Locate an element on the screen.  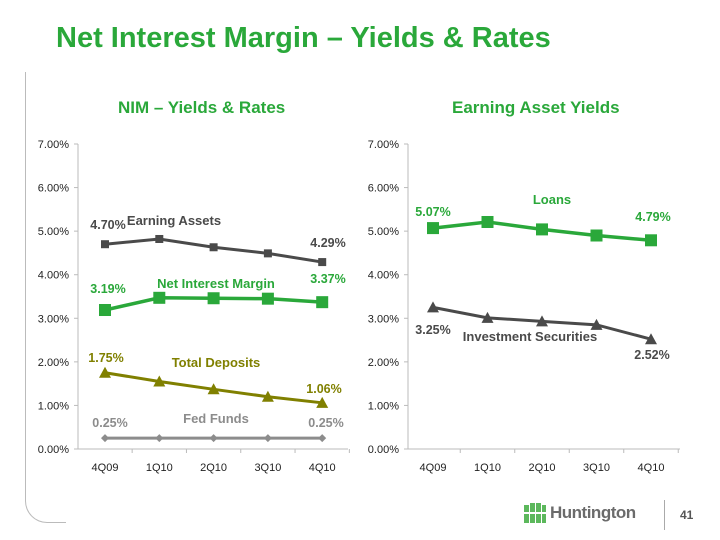
data-label: 2.52% is located at coordinates (651, 355).